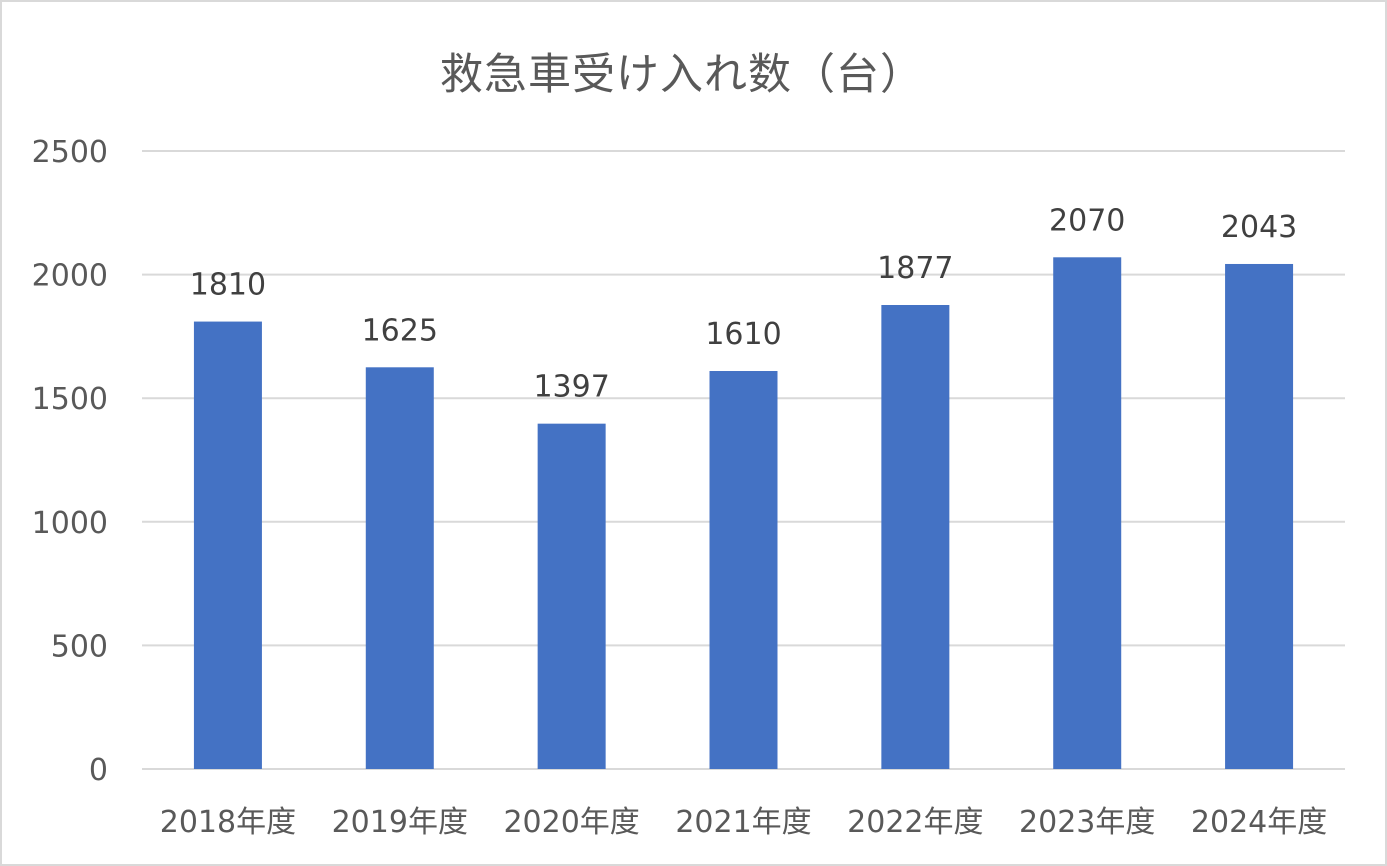 This screenshot has width=1387, height=866. I want to click on y-tick-label: 1000, so click(70, 523).